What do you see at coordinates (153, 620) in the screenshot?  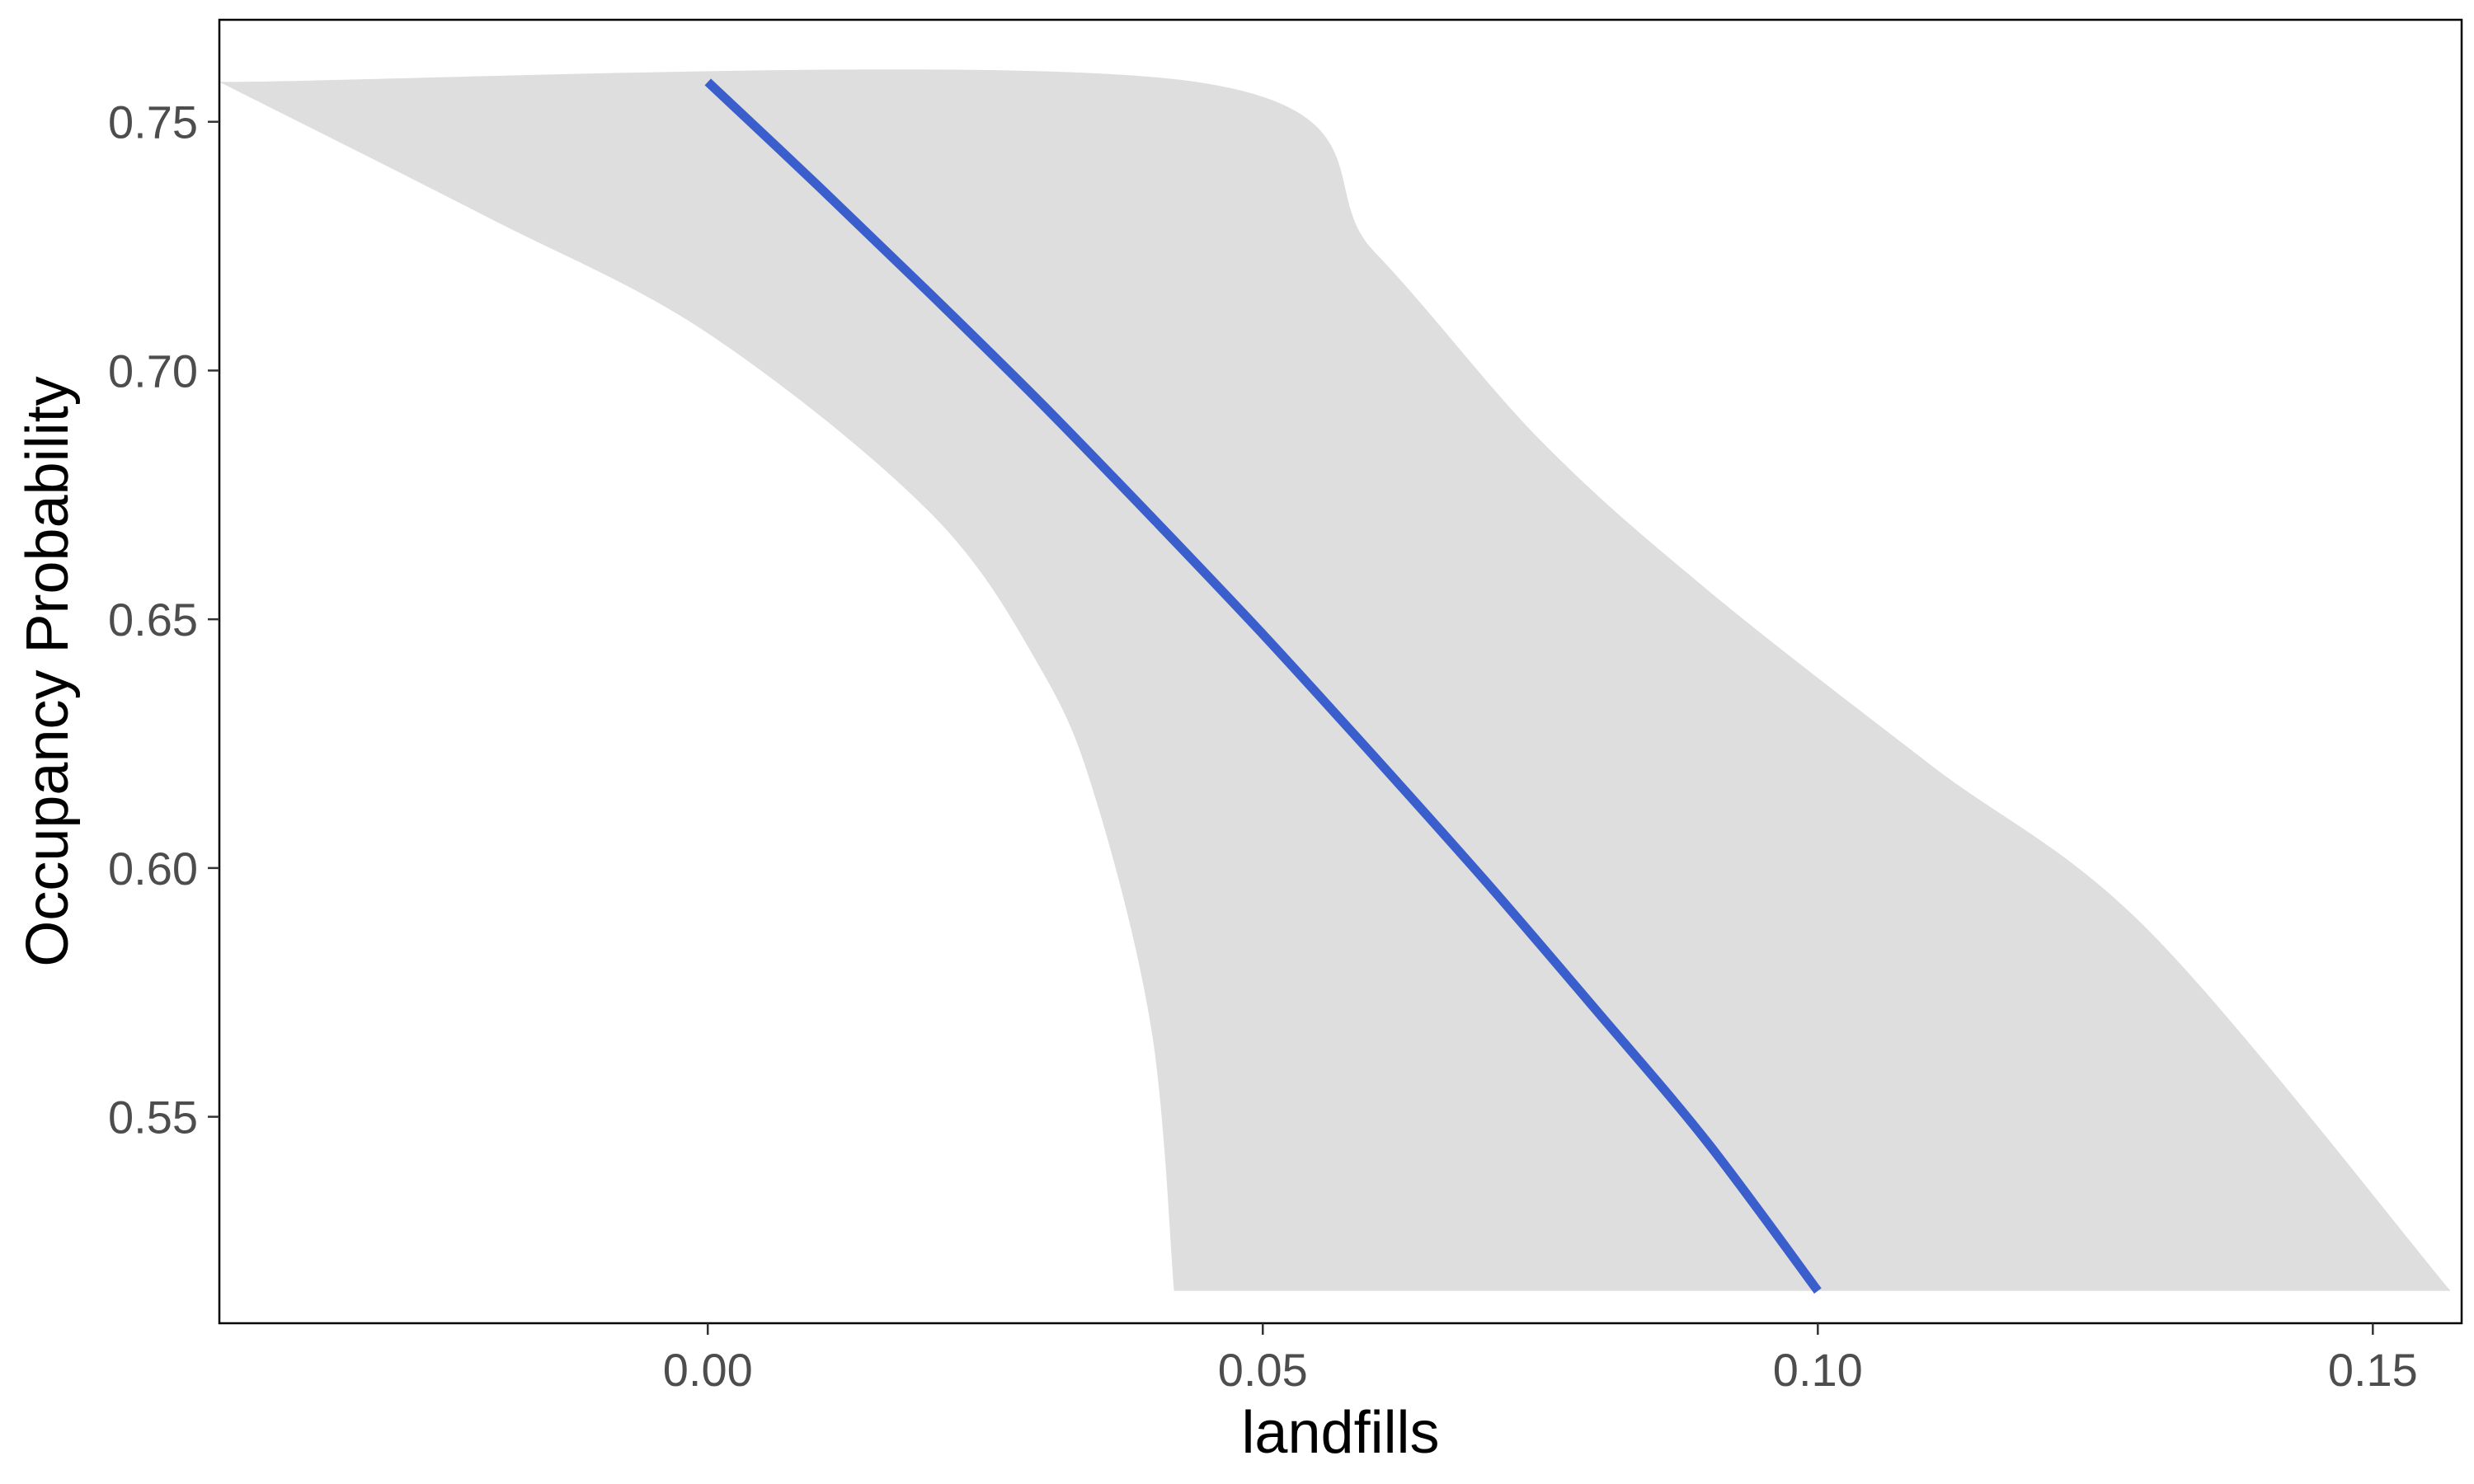 I see `y-tick-label: 0.65` at bounding box center [153, 620].